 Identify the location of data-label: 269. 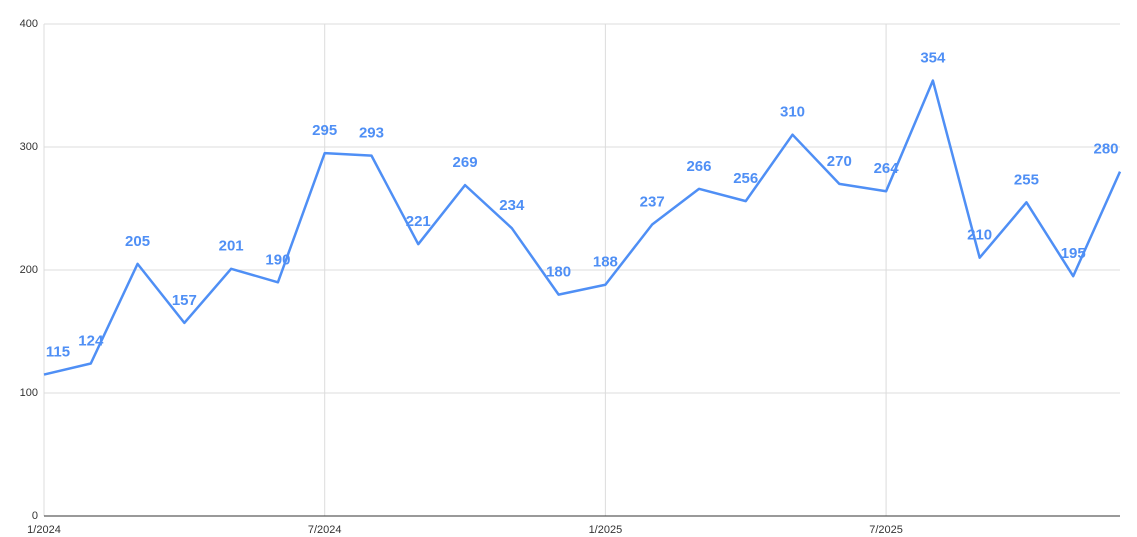
(465, 162).